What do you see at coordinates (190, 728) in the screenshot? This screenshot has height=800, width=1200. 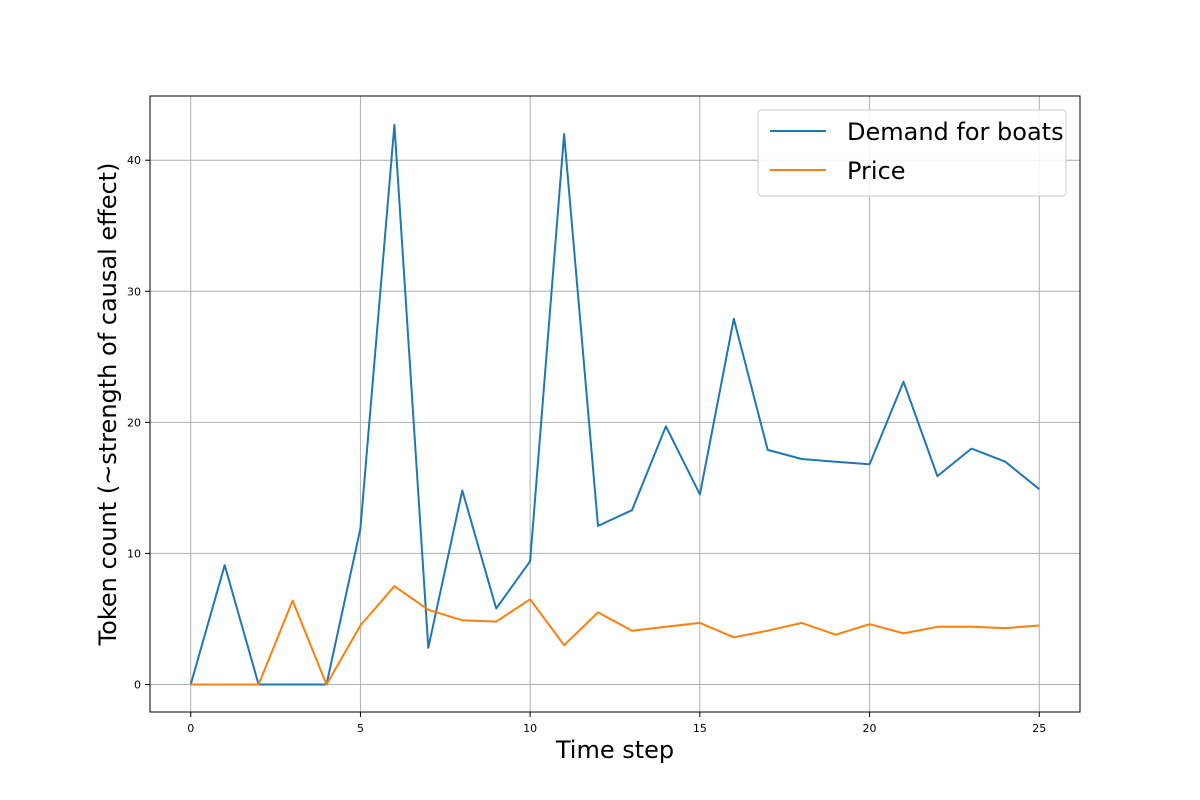 I see `x-tick-label: 0` at bounding box center [190, 728].